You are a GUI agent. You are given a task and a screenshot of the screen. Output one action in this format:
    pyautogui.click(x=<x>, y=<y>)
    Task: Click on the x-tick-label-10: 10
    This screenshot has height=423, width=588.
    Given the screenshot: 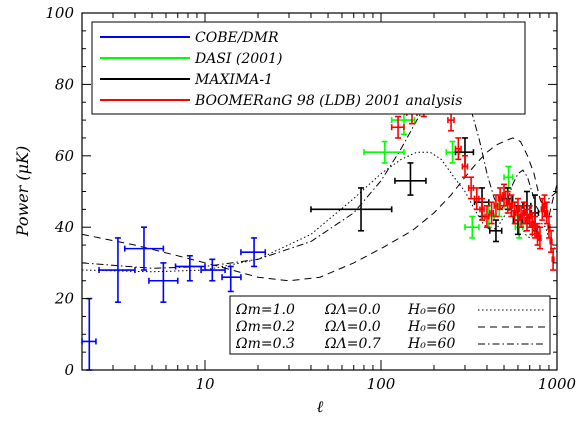 What is the action you would take?
    pyautogui.click(x=205, y=384)
    